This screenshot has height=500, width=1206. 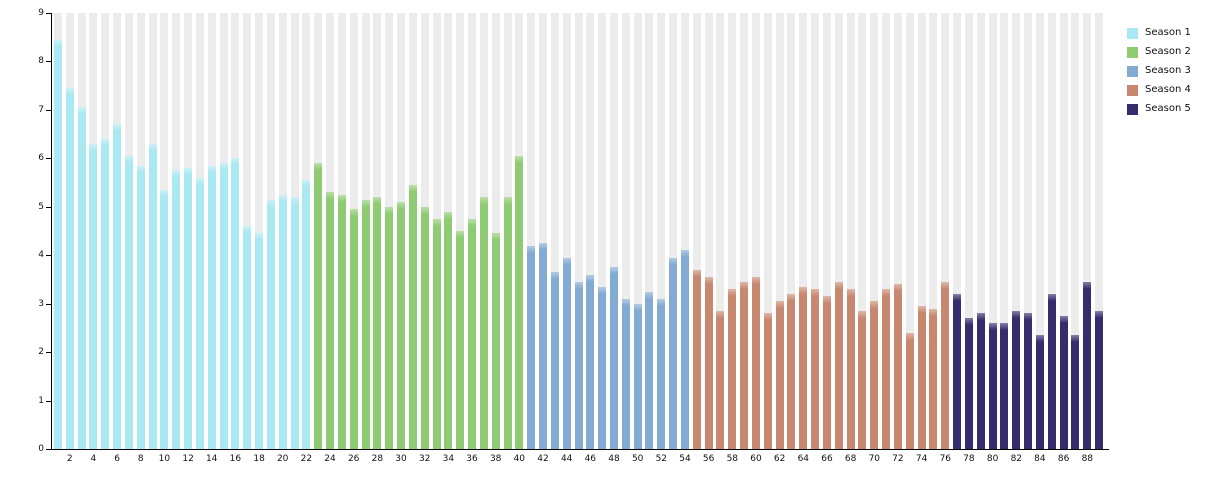 I want to click on x-tick-label: 12, so click(x=188, y=459).